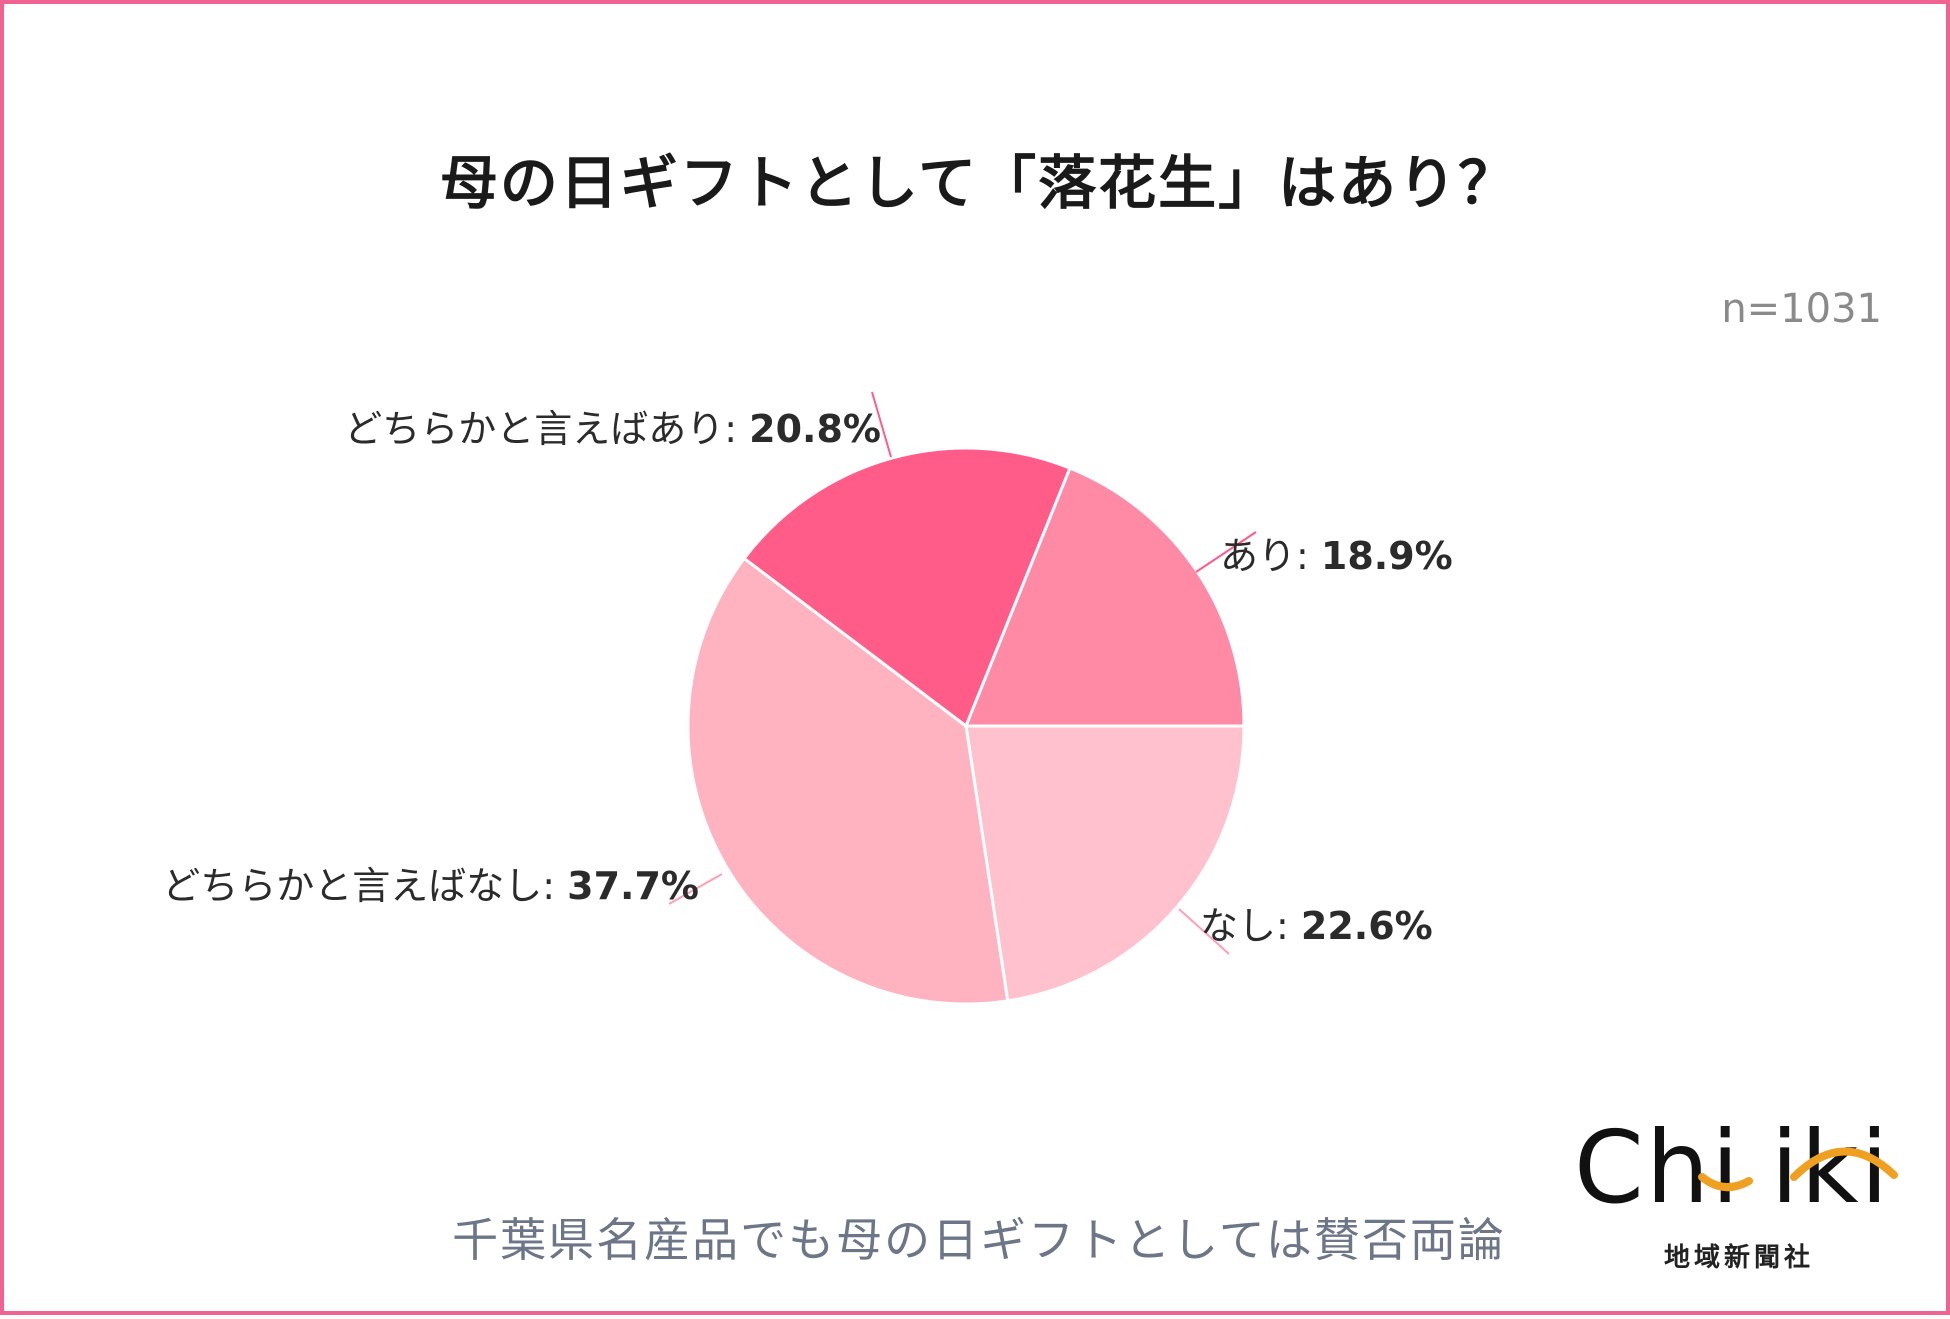 Image resolution: width=1950 pixels, height=1319 pixels. What do you see at coordinates (1801, 309) in the screenshot?
I see `sample-size-label: n=1031` at bounding box center [1801, 309].